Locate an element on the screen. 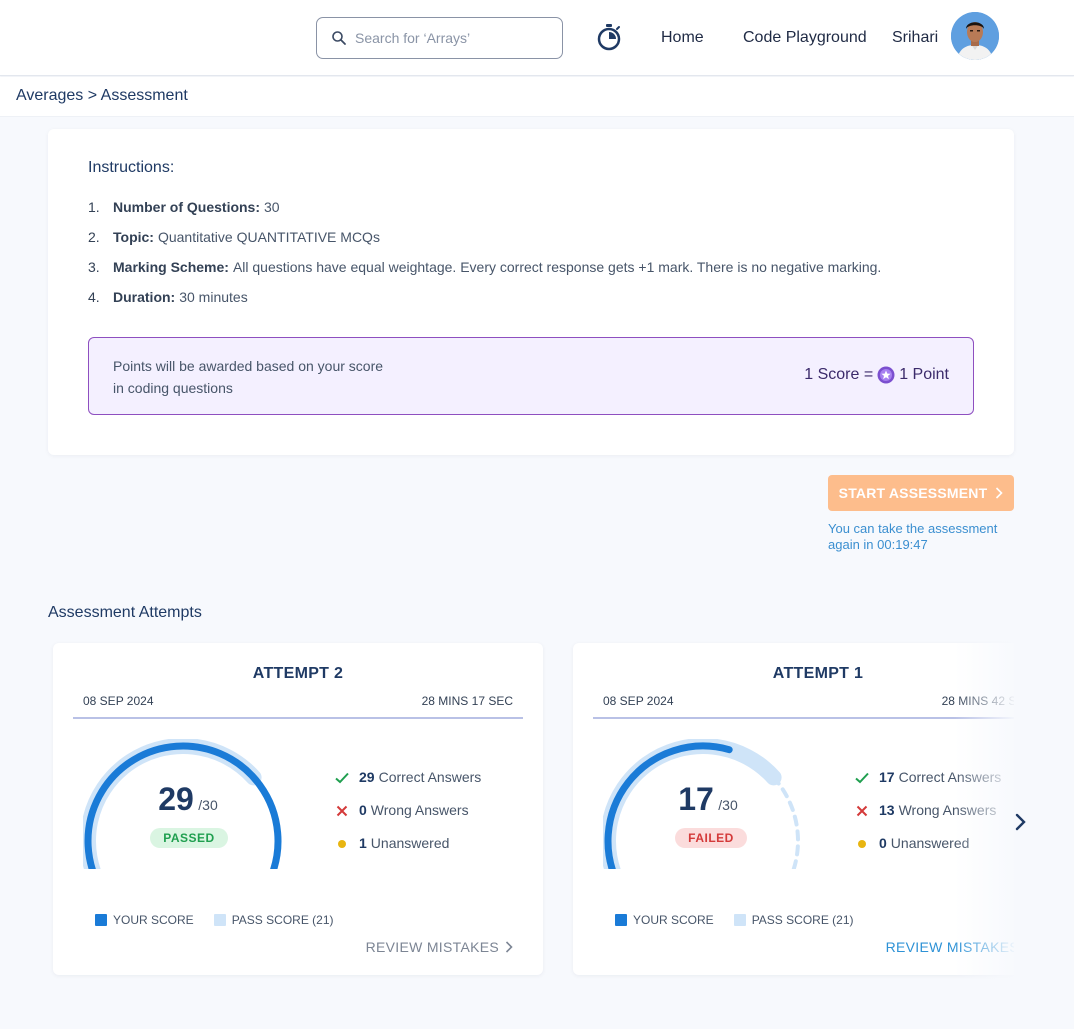  instruction-item: 1. Number of Questions: 30 is located at coordinates (484, 214).